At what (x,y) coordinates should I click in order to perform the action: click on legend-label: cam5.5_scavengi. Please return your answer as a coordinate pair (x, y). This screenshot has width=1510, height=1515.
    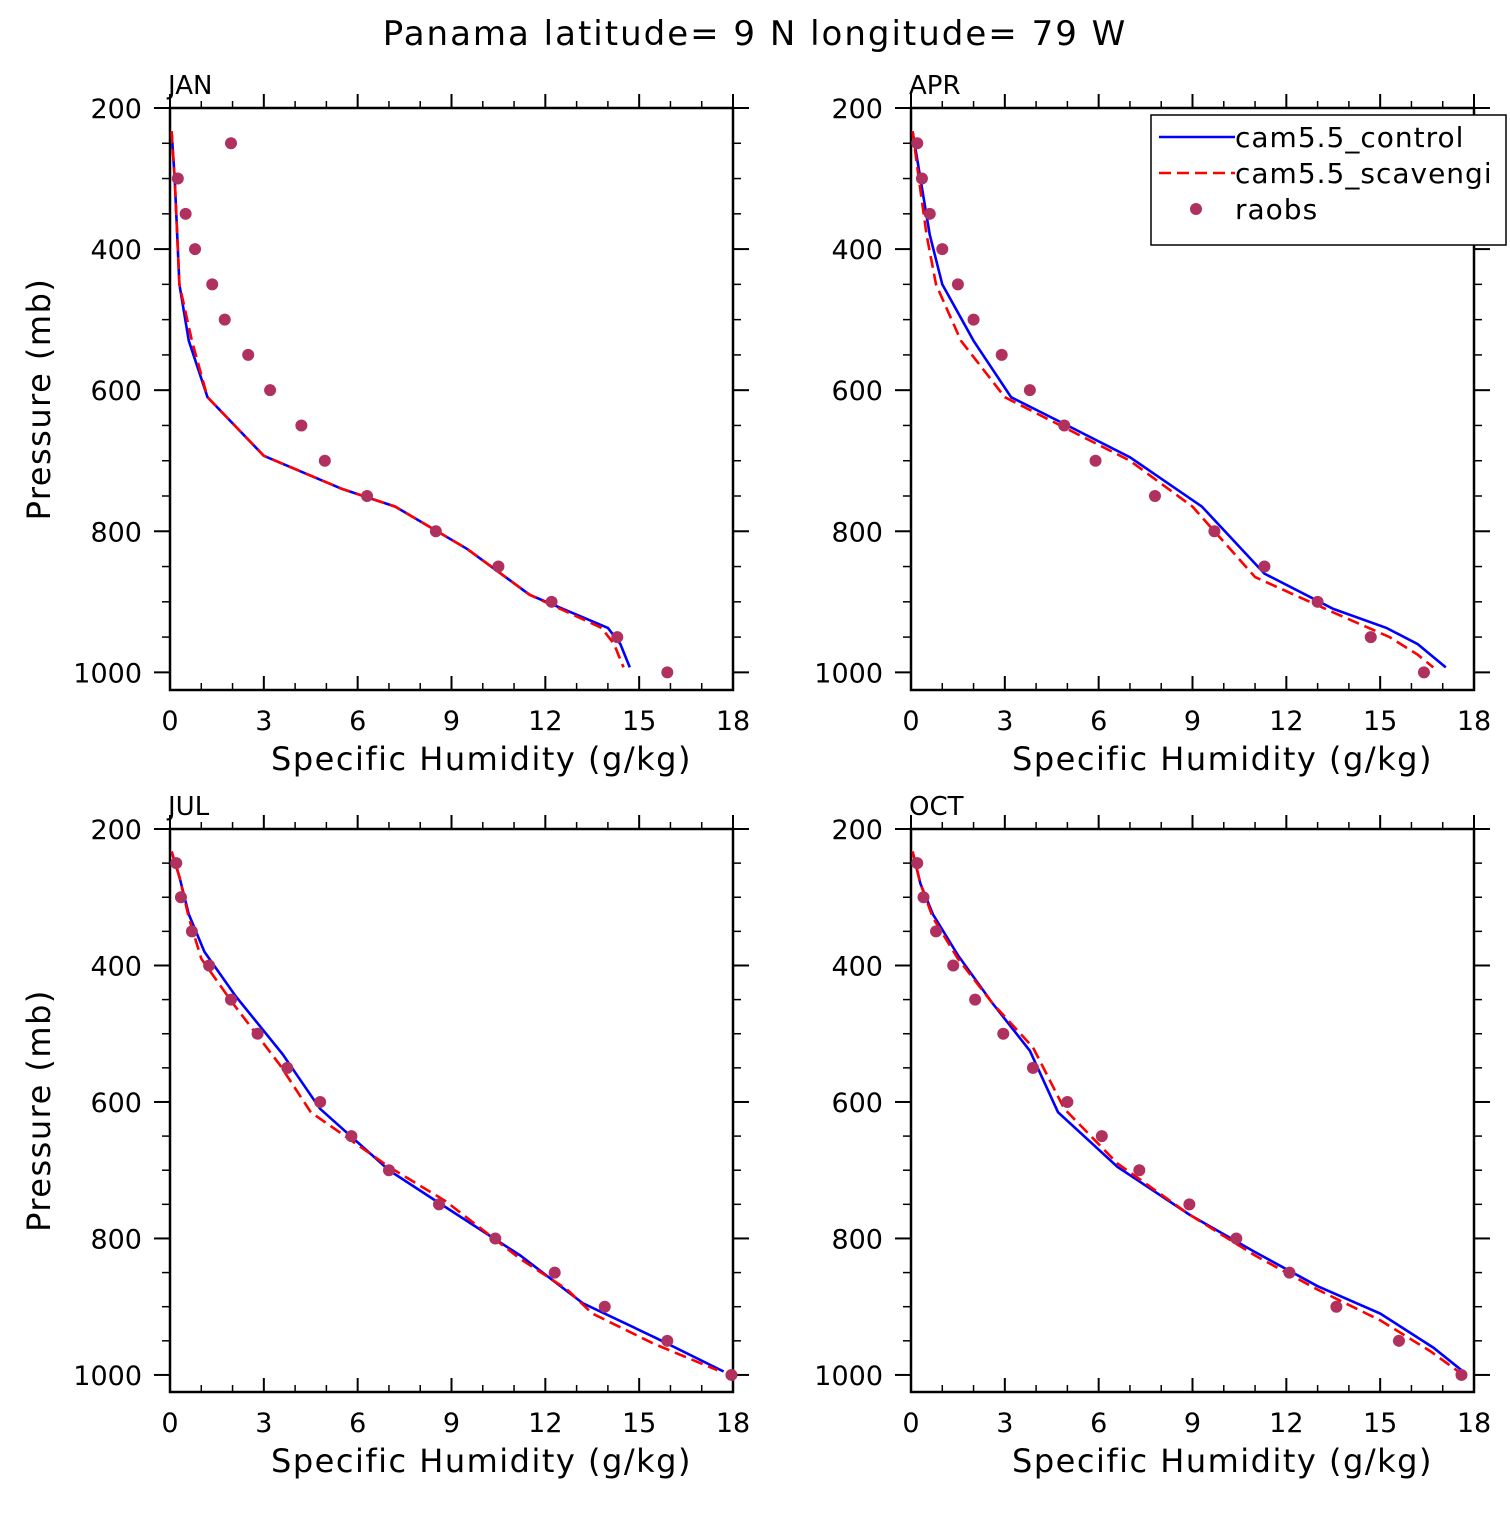
    Looking at the image, I should click on (1364, 173).